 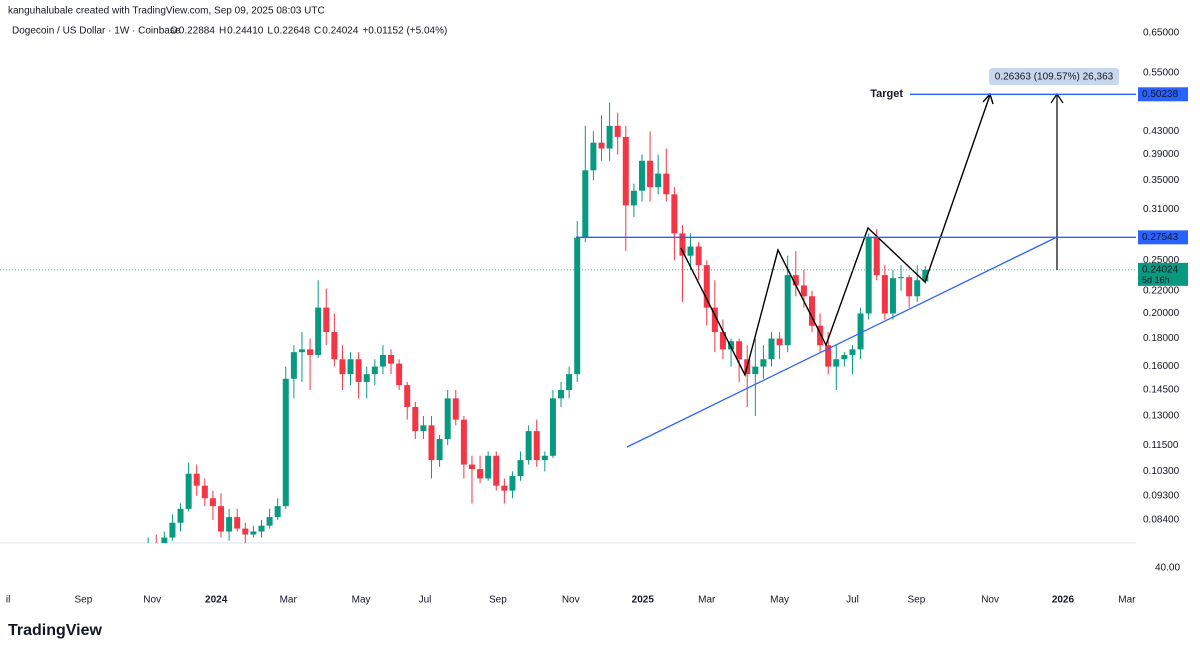 I want to click on ohlc-value: 0.24410, so click(x=245, y=31).